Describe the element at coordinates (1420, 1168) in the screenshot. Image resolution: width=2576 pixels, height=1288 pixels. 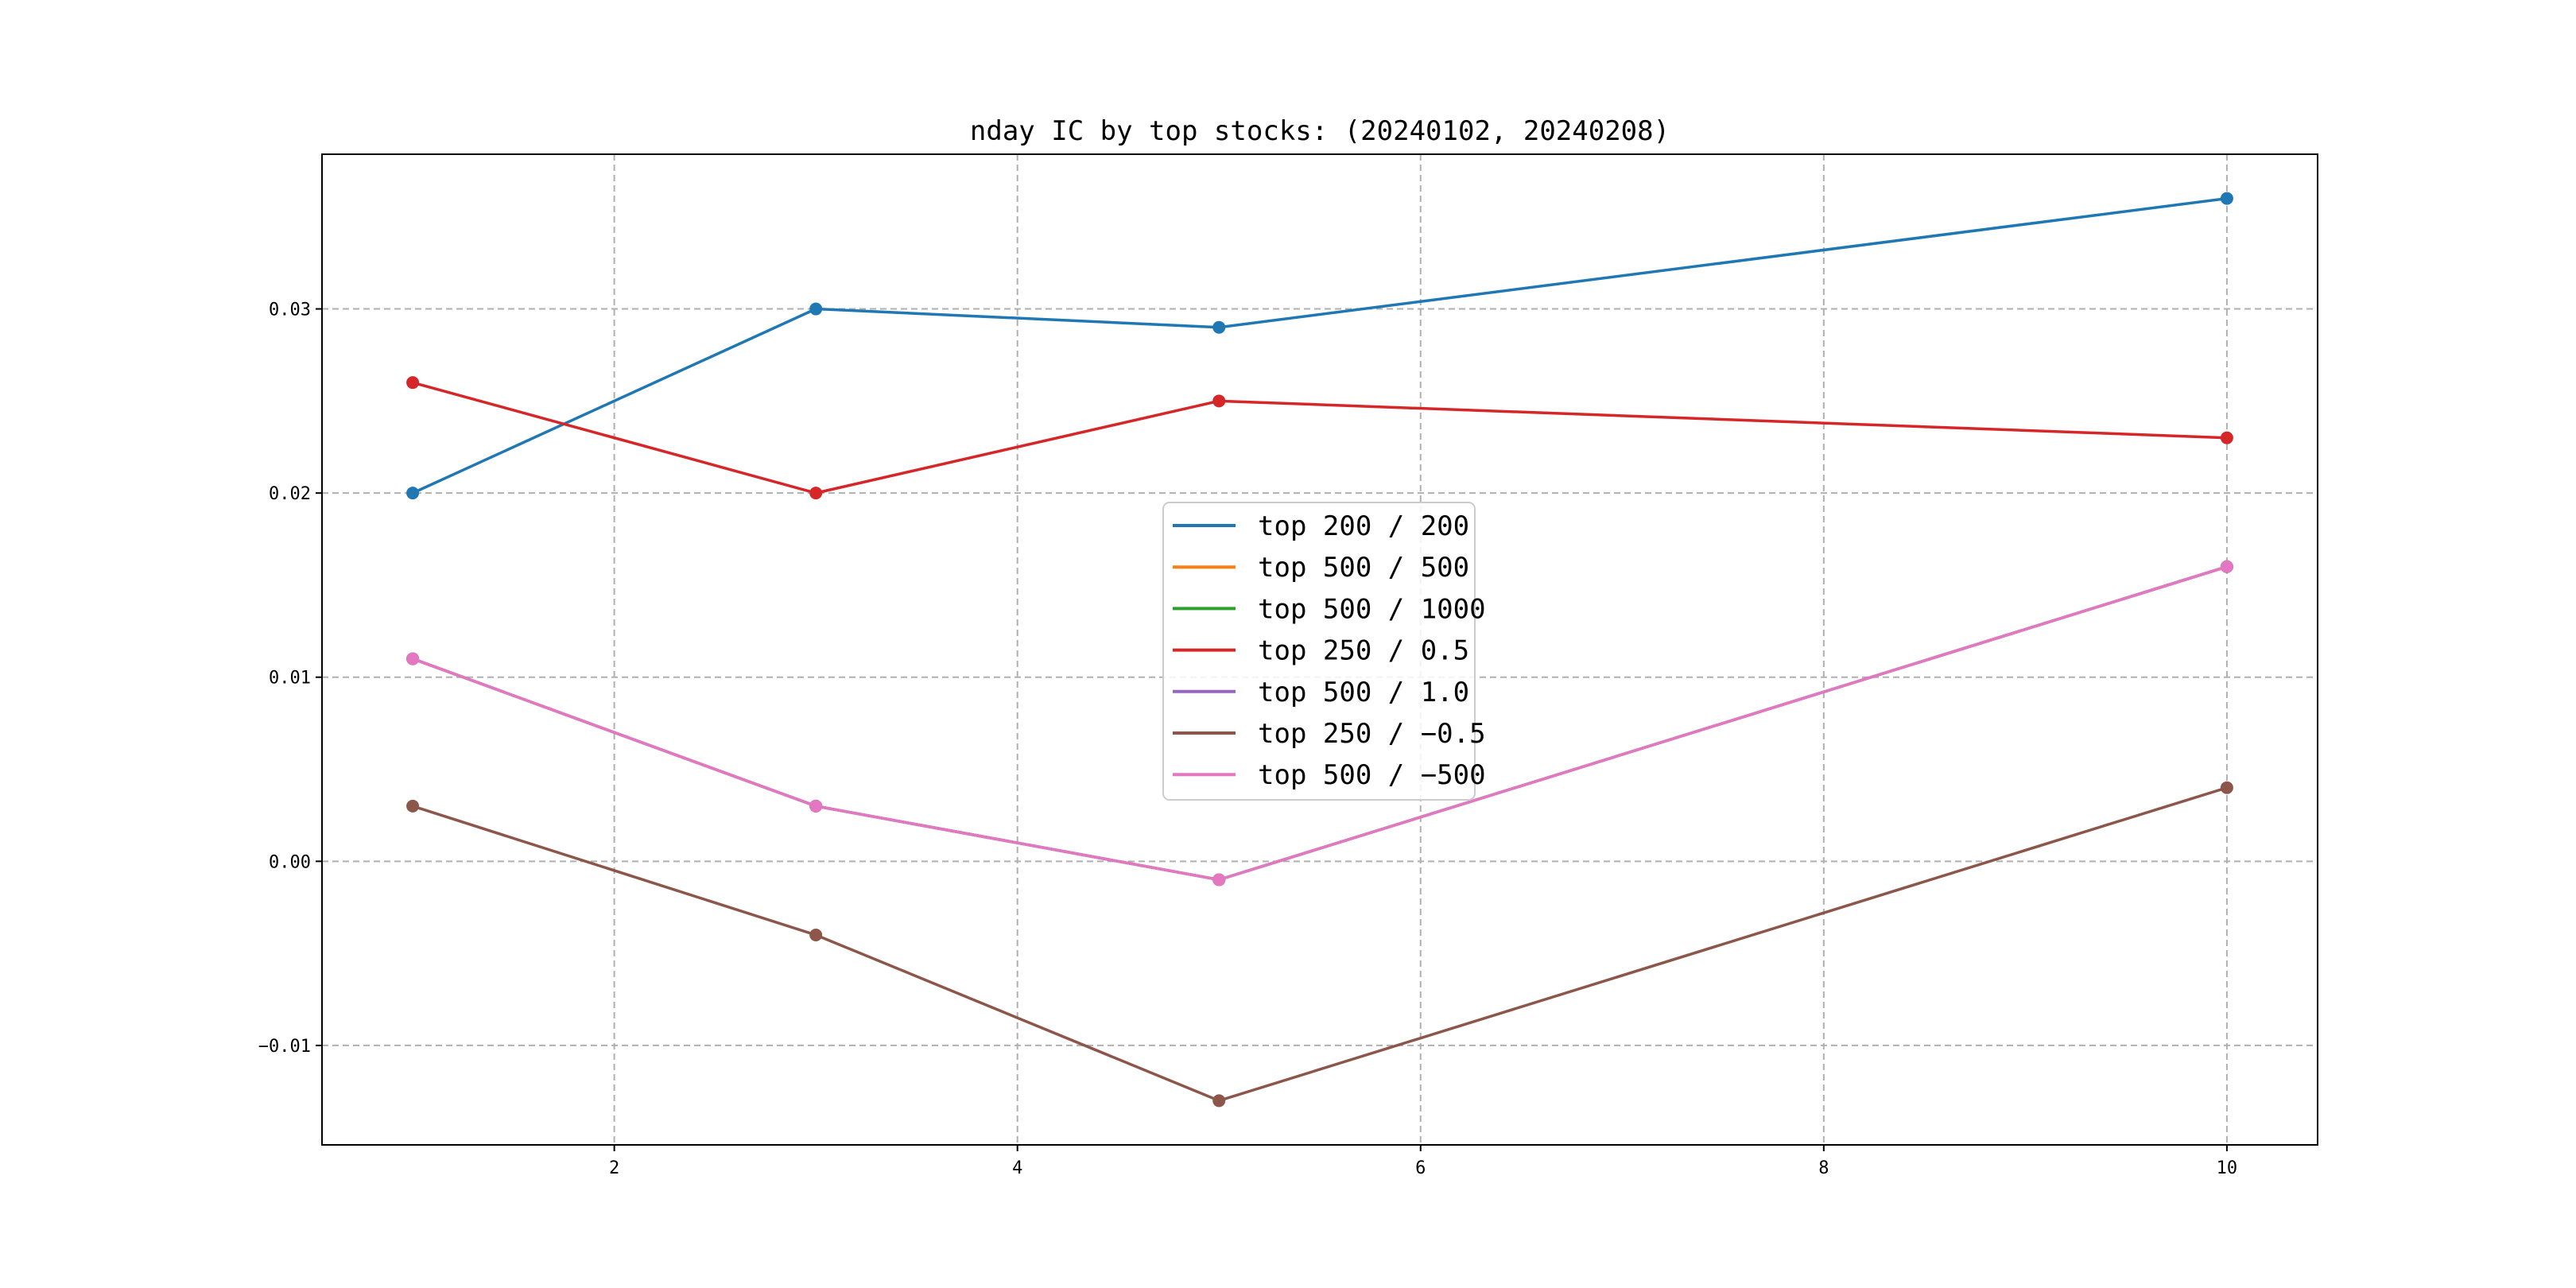
I see `x-tick-label: 6` at that location.